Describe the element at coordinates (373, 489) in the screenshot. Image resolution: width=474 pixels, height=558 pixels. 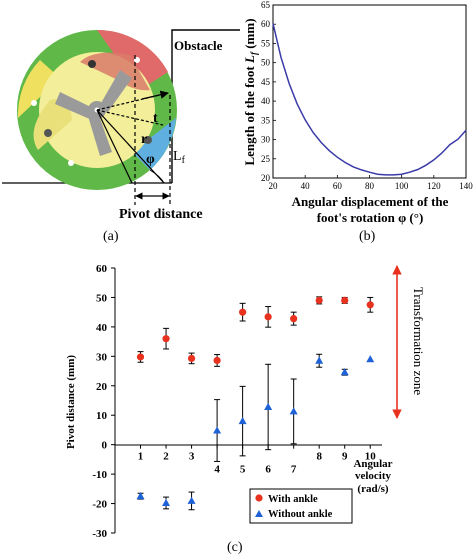
I see `c-x-axis-label-3: (rad/s)` at that location.